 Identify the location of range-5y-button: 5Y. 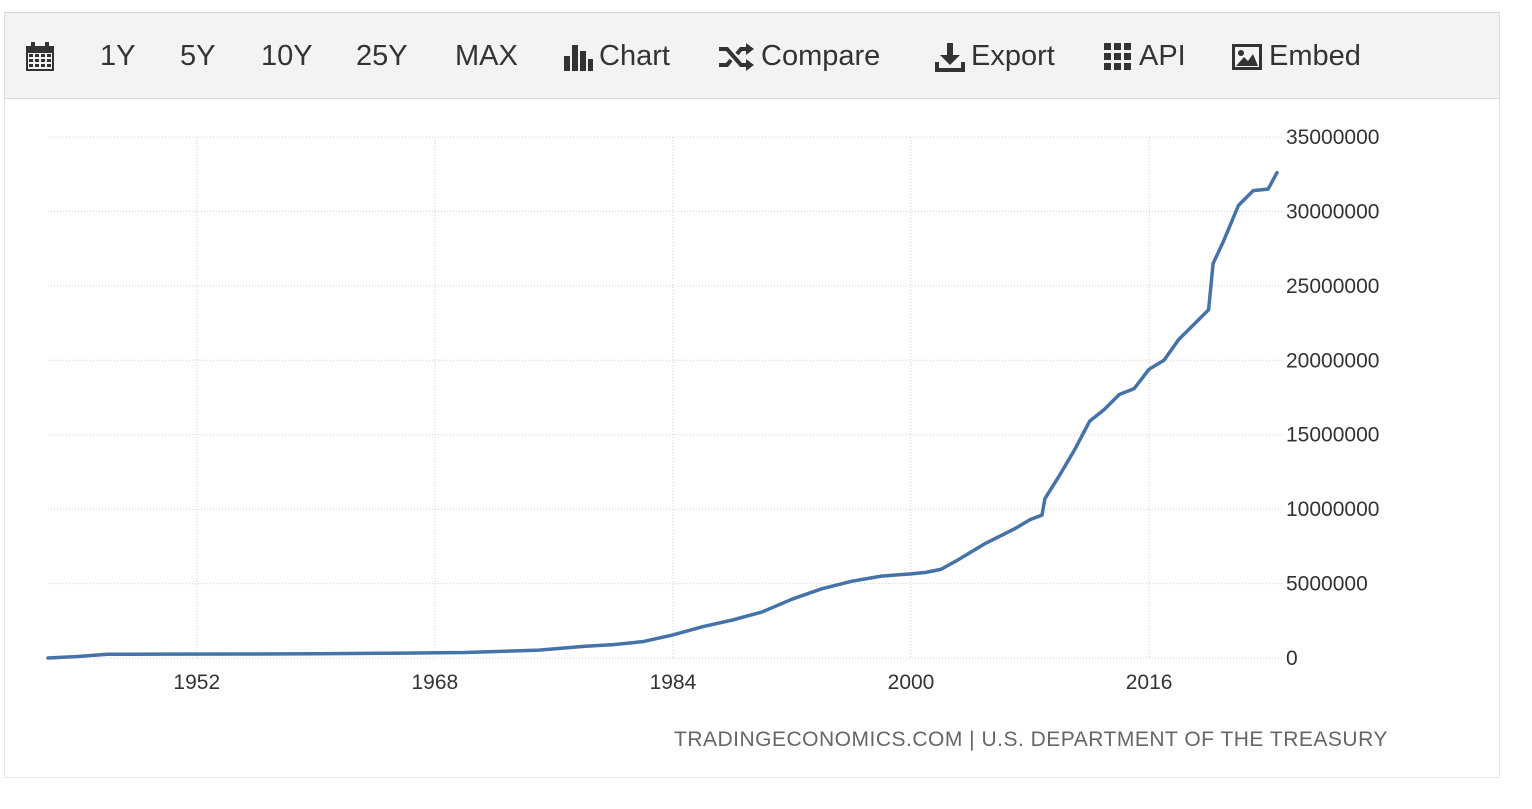
(197, 56).